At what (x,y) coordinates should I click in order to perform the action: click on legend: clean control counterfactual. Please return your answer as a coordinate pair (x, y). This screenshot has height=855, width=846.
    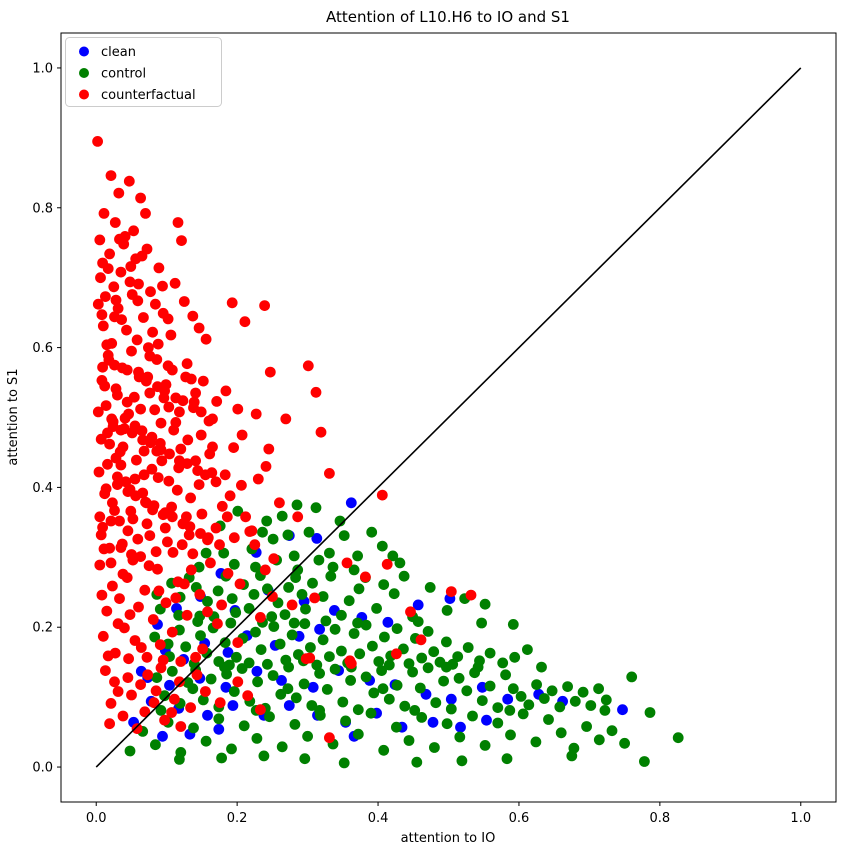
    Looking at the image, I should click on (143, 72).